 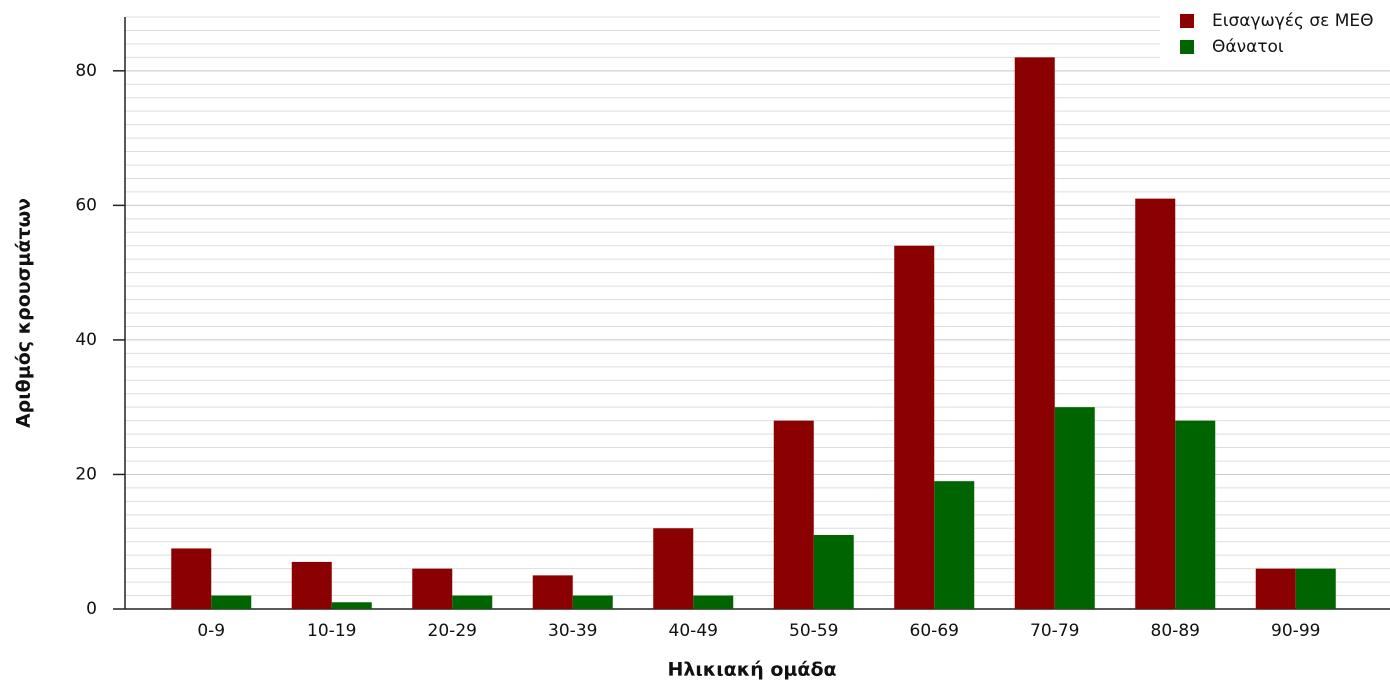 What do you see at coordinates (1295, 631) in the screenshot?
I see `x-tick-label: 90-99` at bounding box center [1295, 631].